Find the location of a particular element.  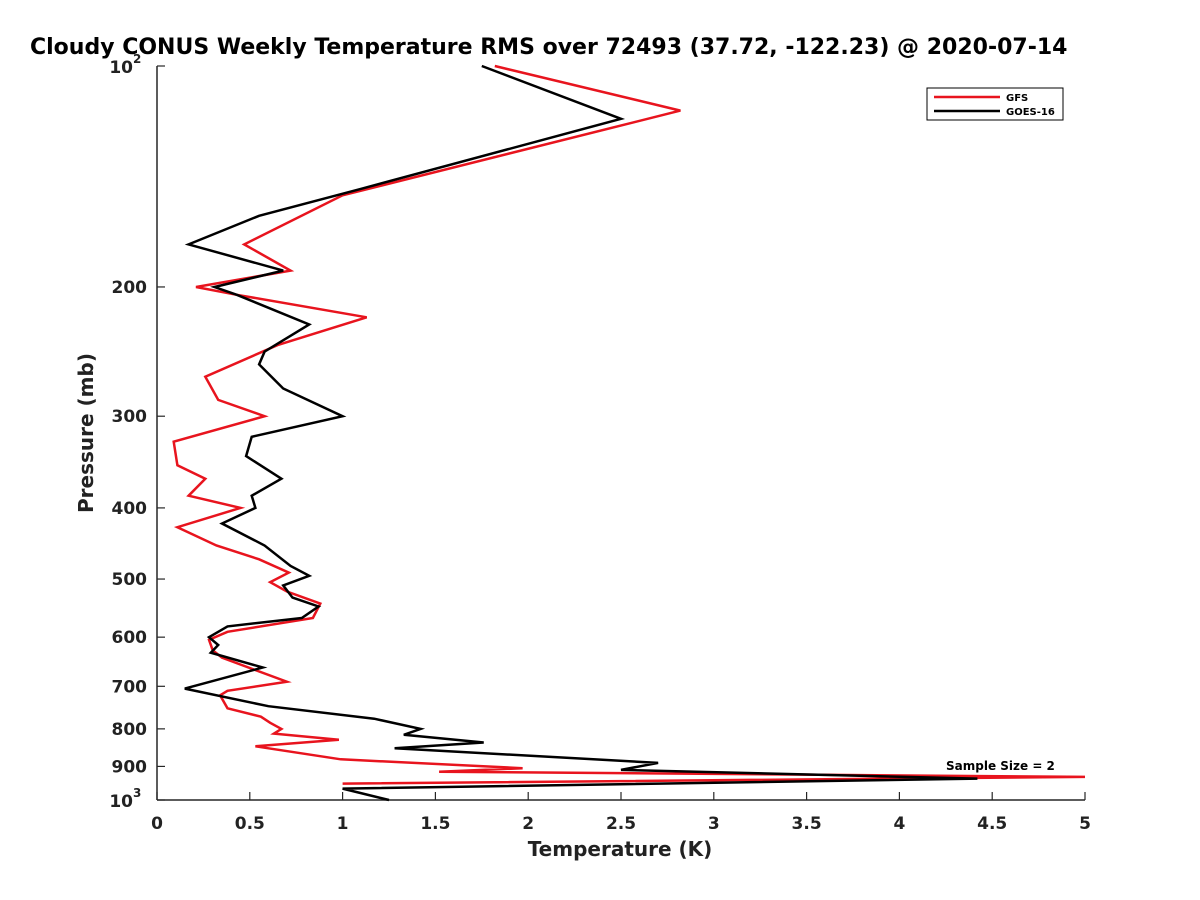

x-tick-label: 4.5 is located at coordinates (992, 824).